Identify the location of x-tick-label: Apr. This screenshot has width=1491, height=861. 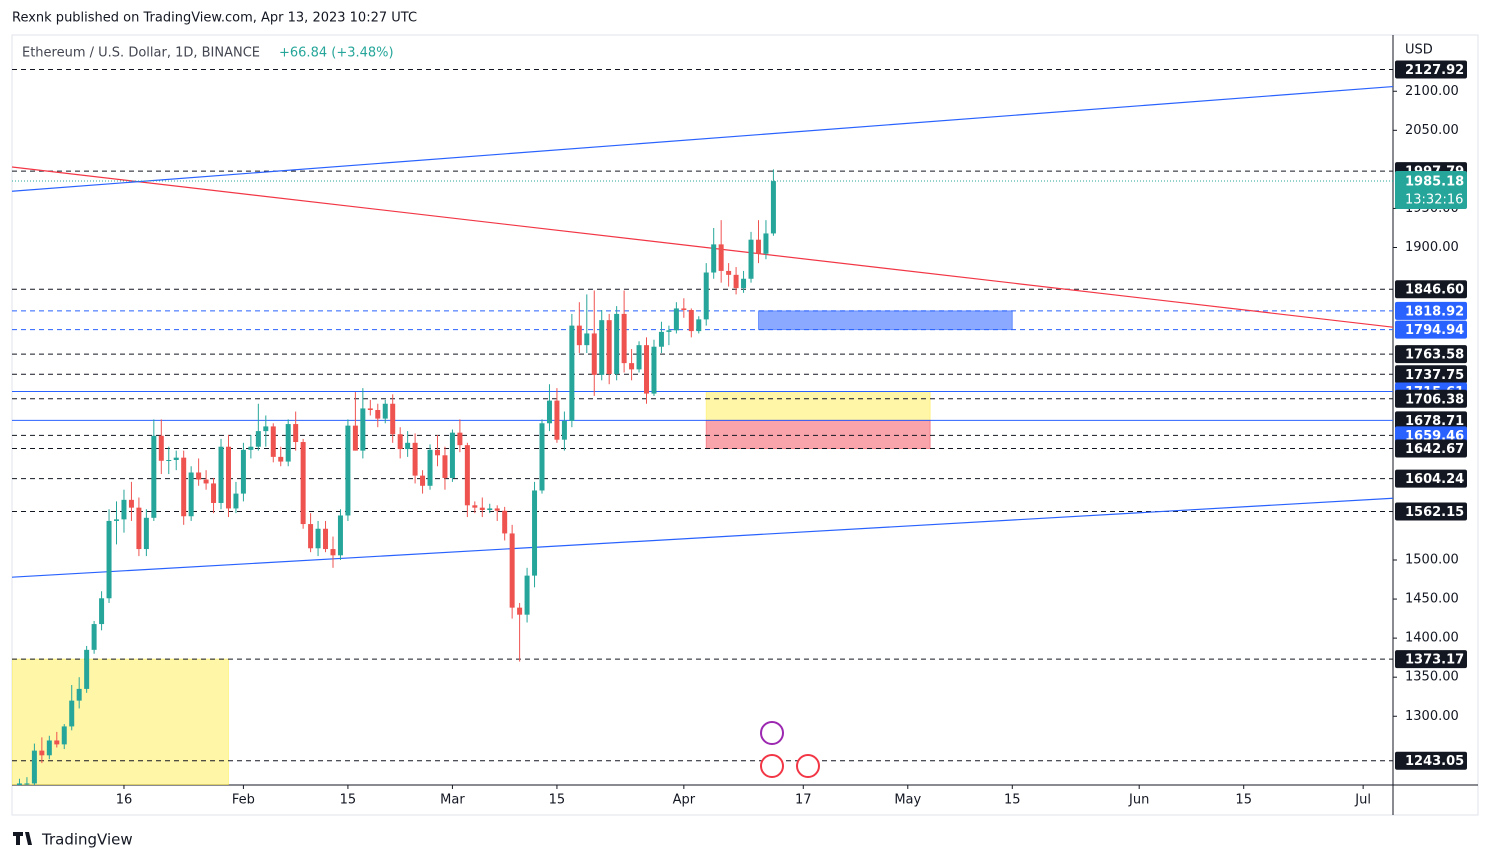
(684, 800).